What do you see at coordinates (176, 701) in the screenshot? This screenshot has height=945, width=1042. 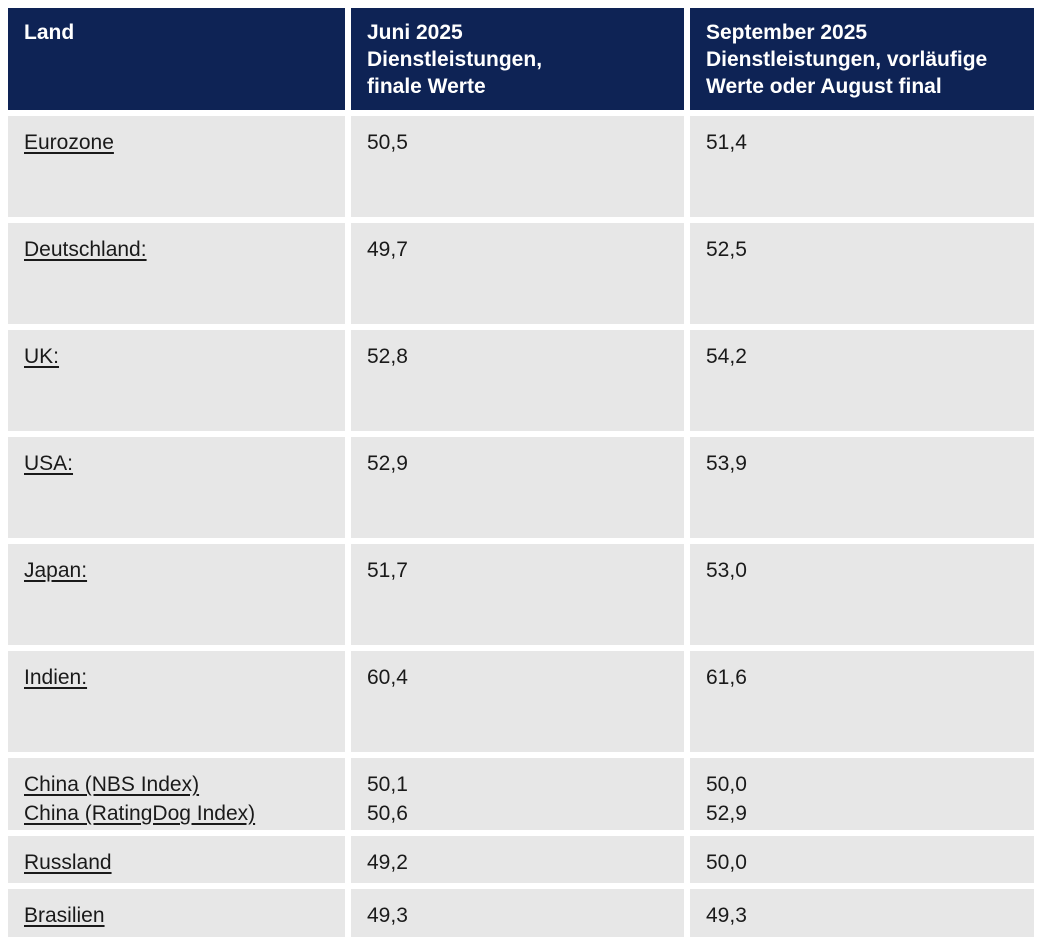 I see `country-cell-indien: Indien:` at bounding box center [176, 701].